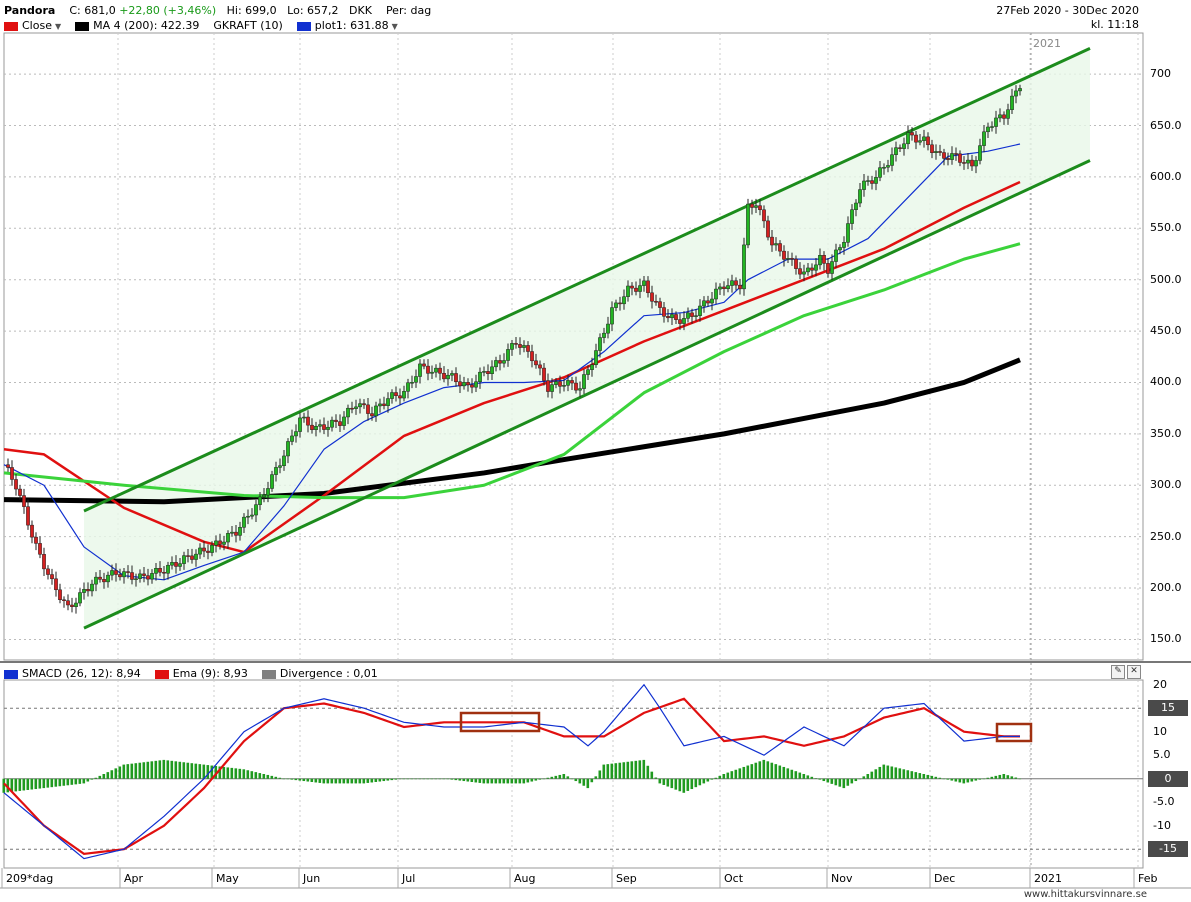 The width and height of the screenshot is (1191, 902). What do you see at coordinates (626, 878) in the screenshot?
I see `x-tick-label: Sep` at bounding box center [626, 878].